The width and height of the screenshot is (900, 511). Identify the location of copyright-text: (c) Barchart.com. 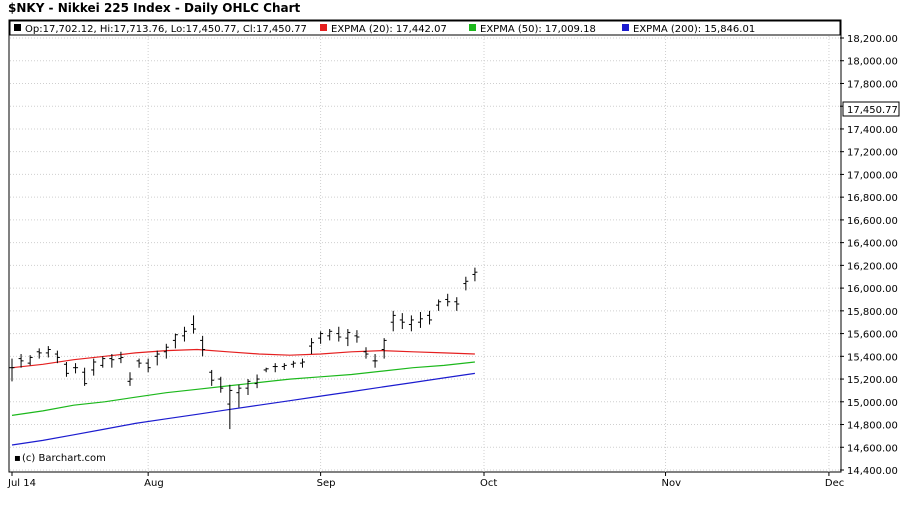
(64, 458).